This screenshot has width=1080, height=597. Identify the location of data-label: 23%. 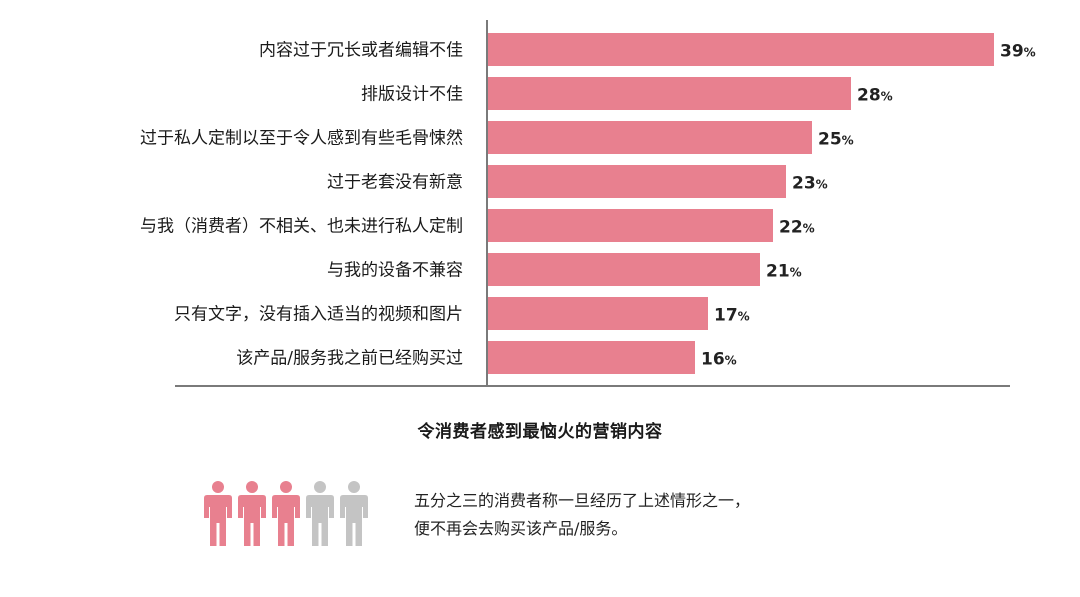
(810, 184).